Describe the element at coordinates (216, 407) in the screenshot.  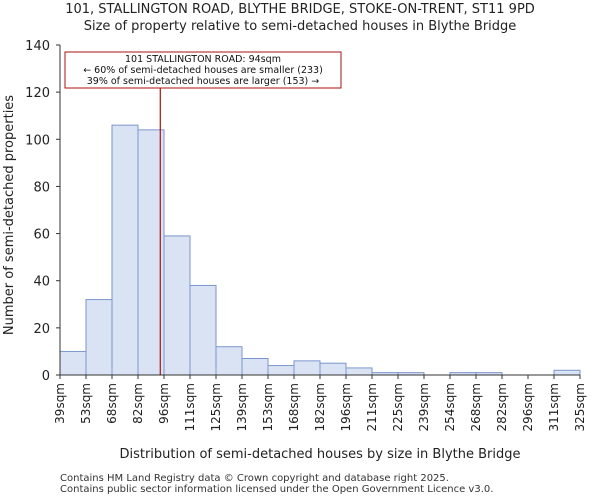
I see `x-tick-label: 125sqm` at that location.